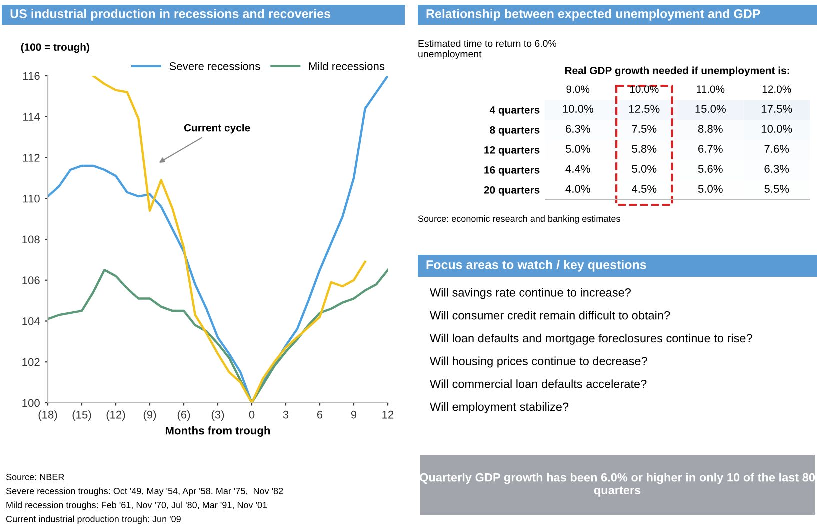 Image resolution: width=817 pixels, height=526 pixels. Describe the element at coordinates (677, 71) in the screenshot. I see `x-axis-title: Real GDP growth needed if unemployment is:` at that location.